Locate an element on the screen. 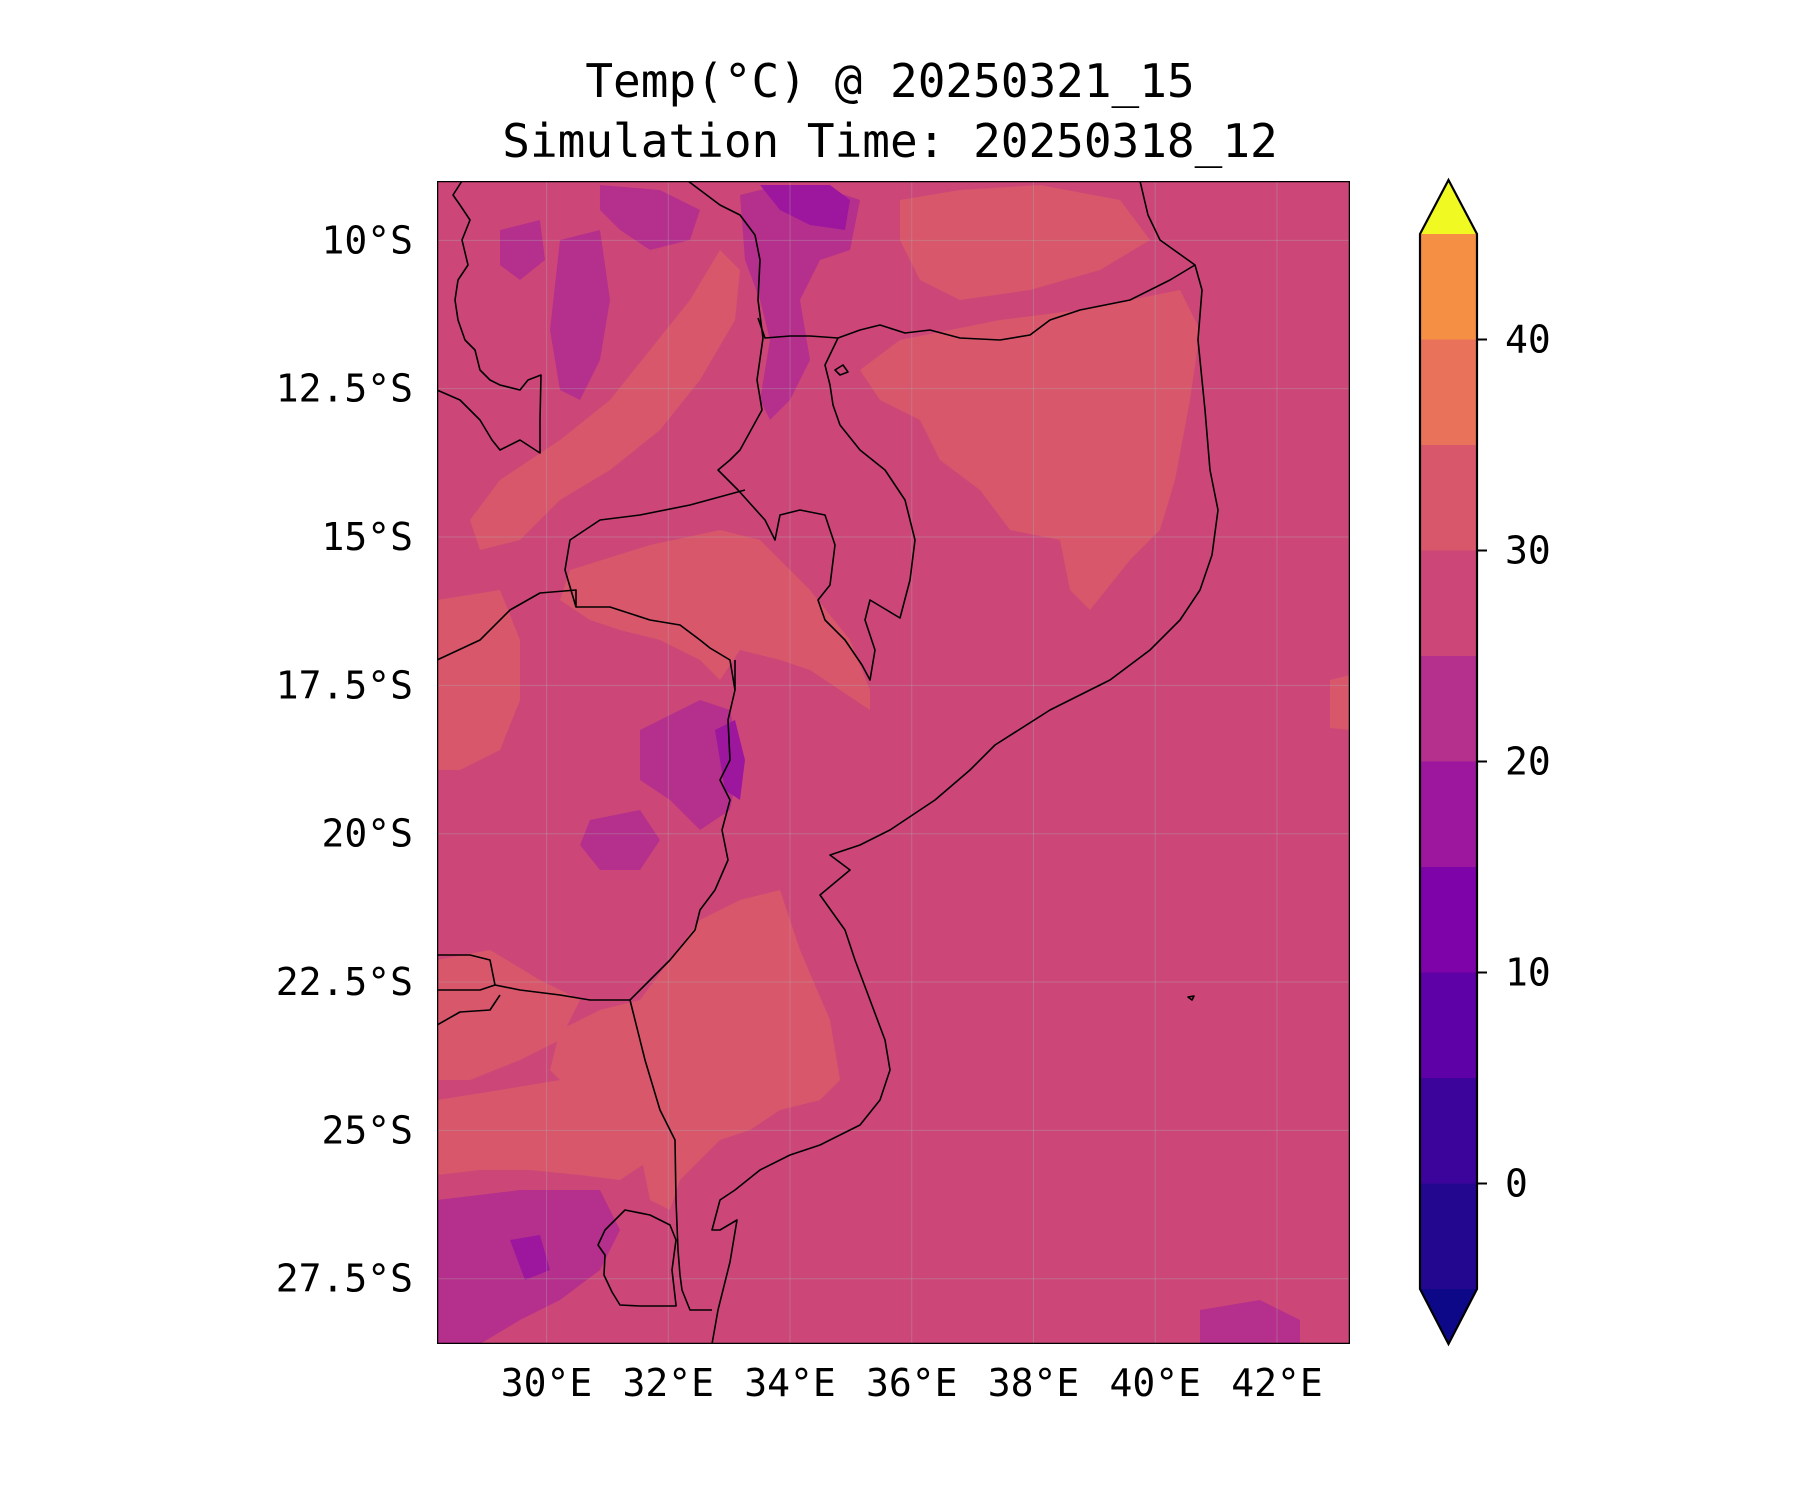  cool-region-zimbabwe-east is located at coordinates (690, 765).